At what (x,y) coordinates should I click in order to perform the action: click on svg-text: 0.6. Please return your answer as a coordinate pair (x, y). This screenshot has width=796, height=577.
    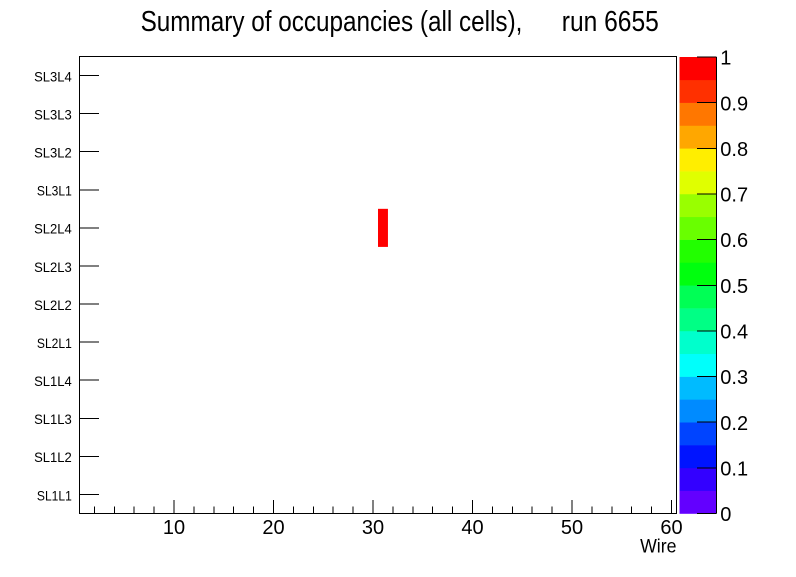
    Looking at the image, I should click on (734, 241).